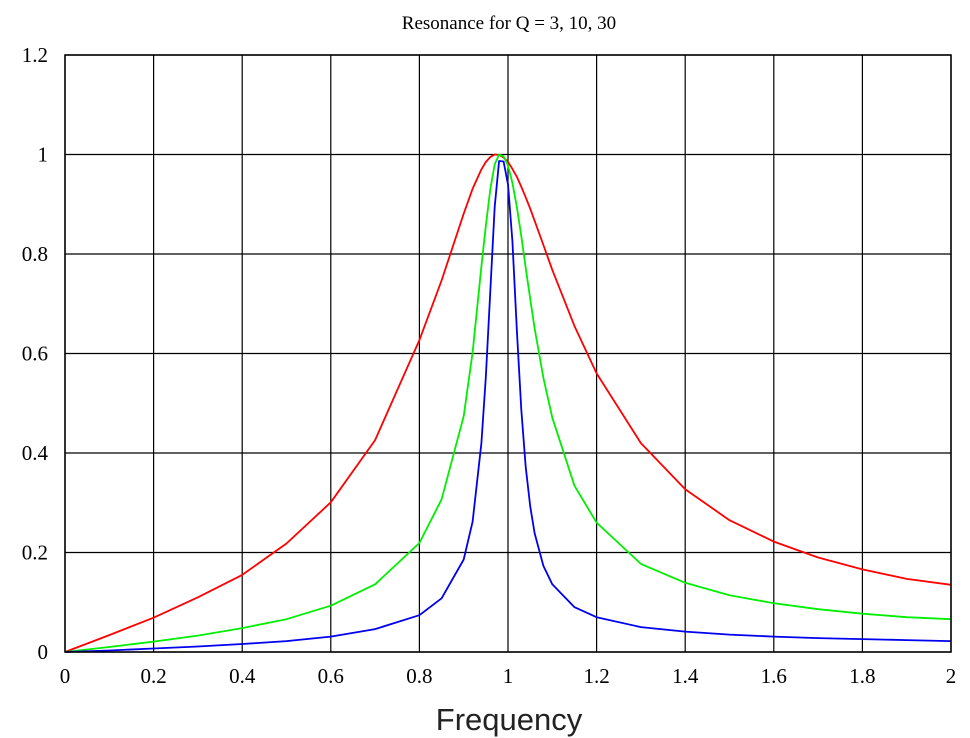 The image size is (970, 738). Describe the element at coordinates (331, 676) in the screenshot. I see `x-tick-label: 0.6` at that location.